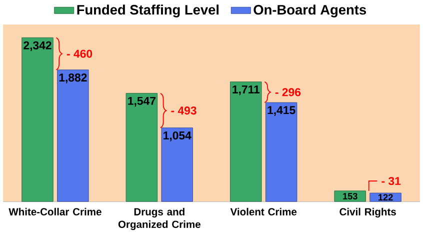 Image resolution: width=423 pixels, height=234 pixels. What do you see at coordinates (178, 137) in the screenshot?
I see `data-label: 1,054` at bounding box center [178, 137].